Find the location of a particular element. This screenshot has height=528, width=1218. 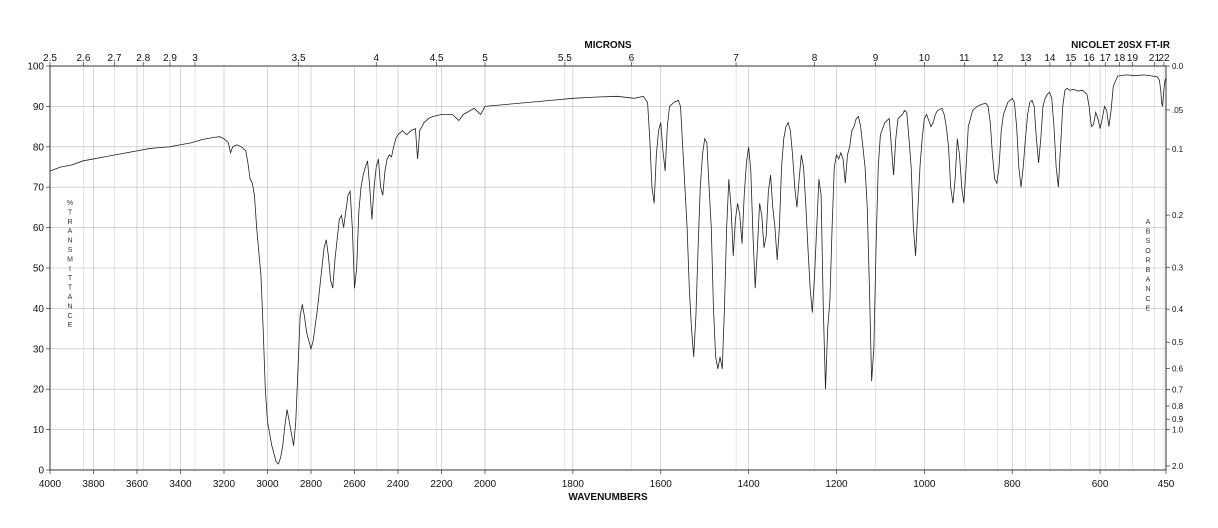

bottom-tick-label: 3600 is located at coordinates (137, 484).